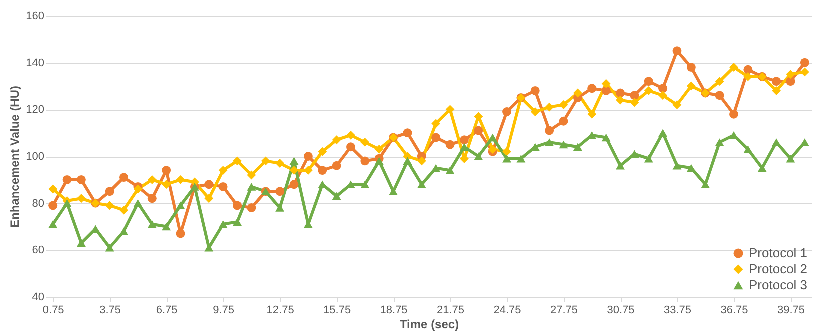  What do you see at coordinates (734, 310) in the screenshot?
I see `x-tick-label: 36.75` at bounding box center [734, 310].